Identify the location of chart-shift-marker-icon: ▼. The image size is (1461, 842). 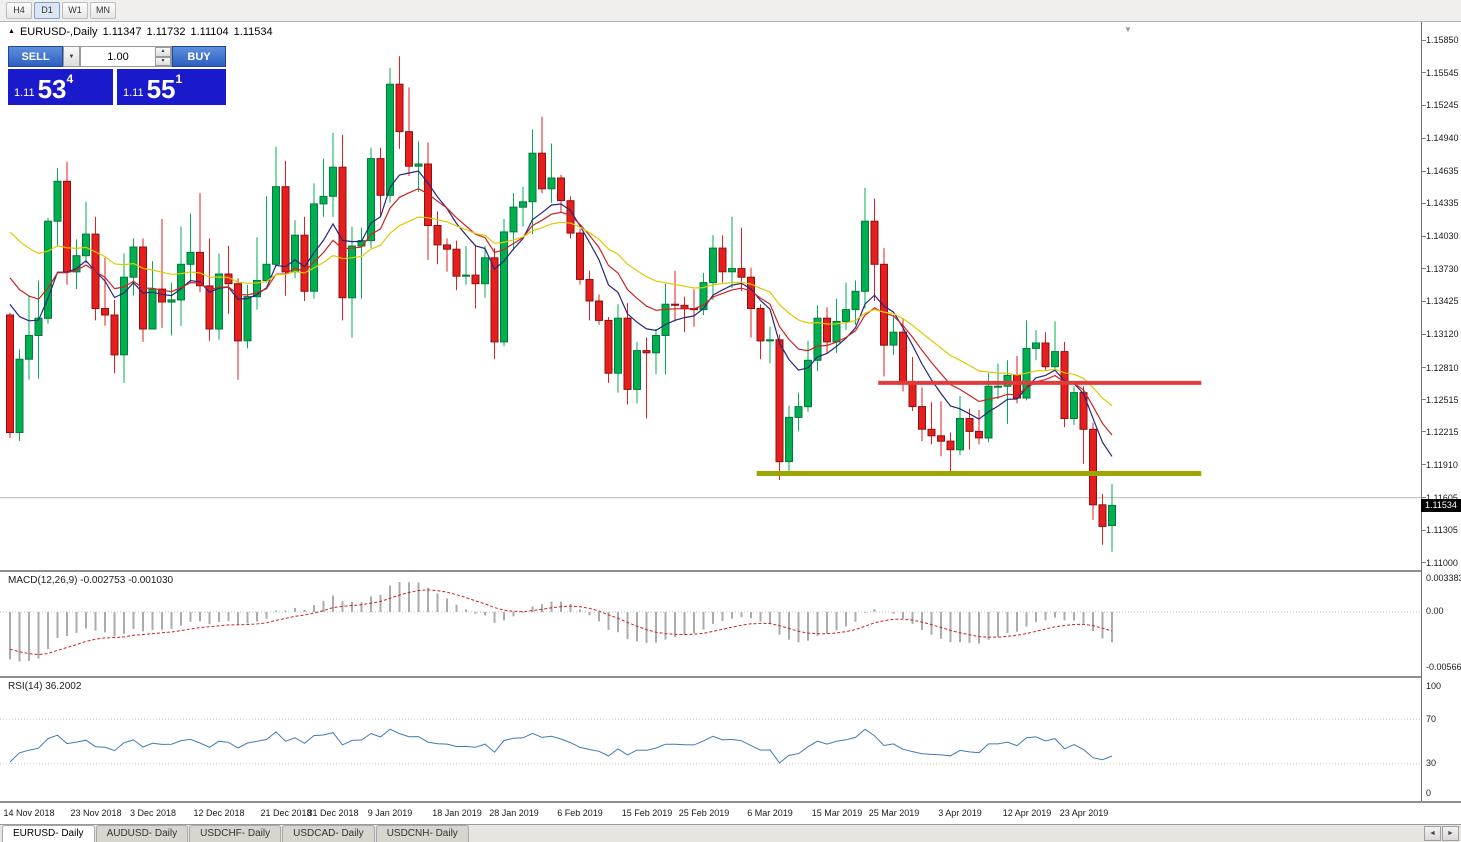
(1128, 29).